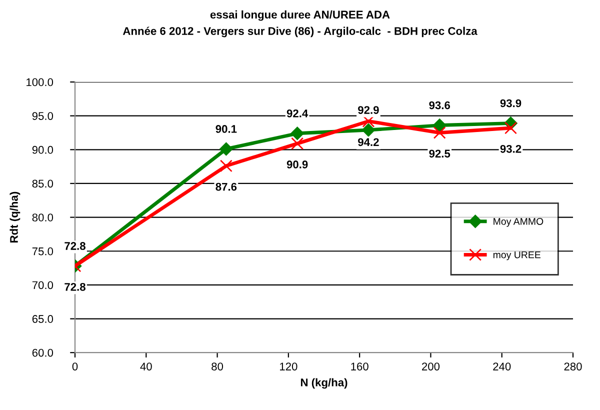  What do you see at coordinates (300, 15) in the screenshot?
I see `chart-title: essai longue duree AN/UREE ADA` at bounding box center [300, 15].